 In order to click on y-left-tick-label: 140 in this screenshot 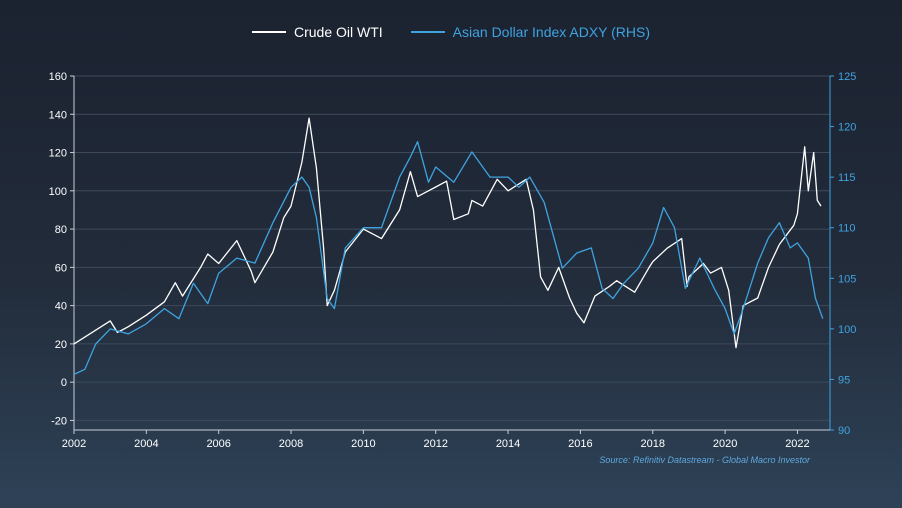, I will do `click(58, 115)`.